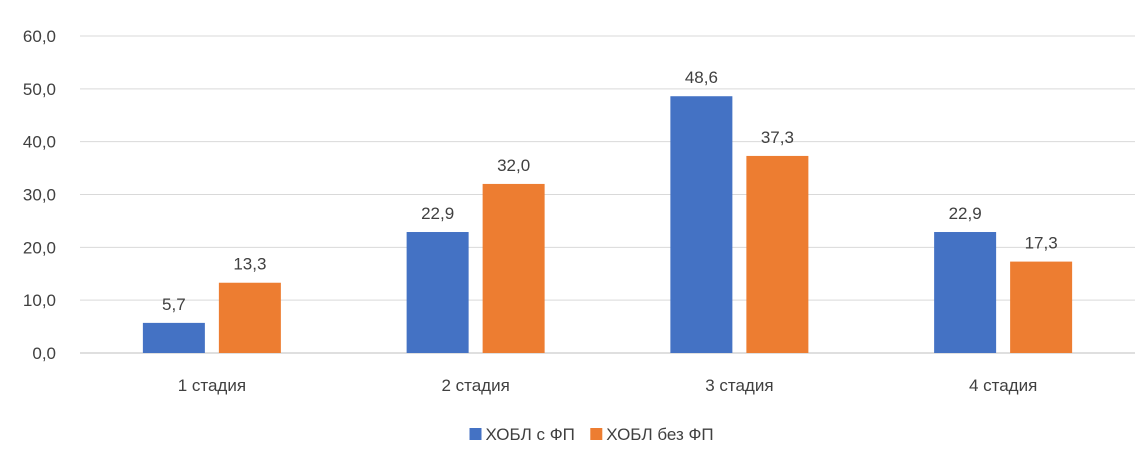  I want to click on legend-label: ХОБЛ без ФП, so click(659, 434).